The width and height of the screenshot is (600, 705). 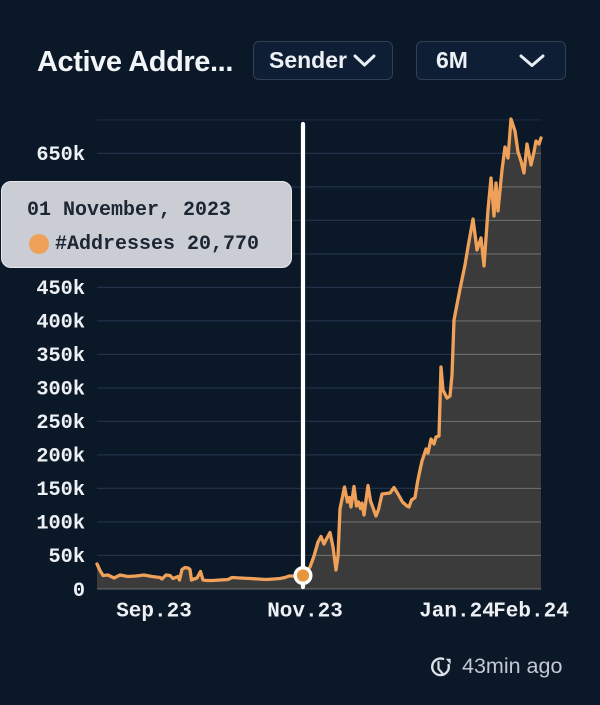 I want to click on svg-text: 200k, so click(x=60, y=457).